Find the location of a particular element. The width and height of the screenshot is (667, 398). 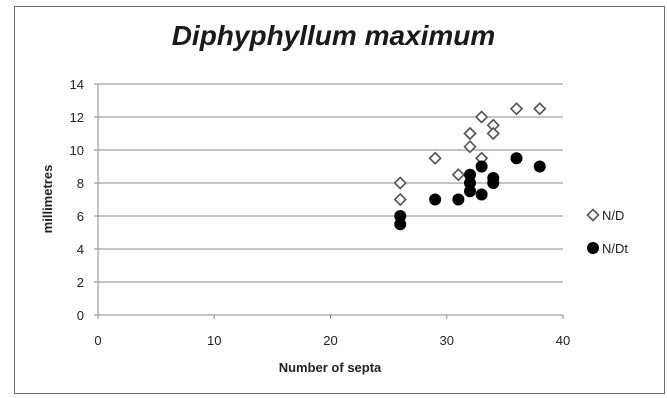

x-tick-label: 10 is located at coordinates (214, 340).